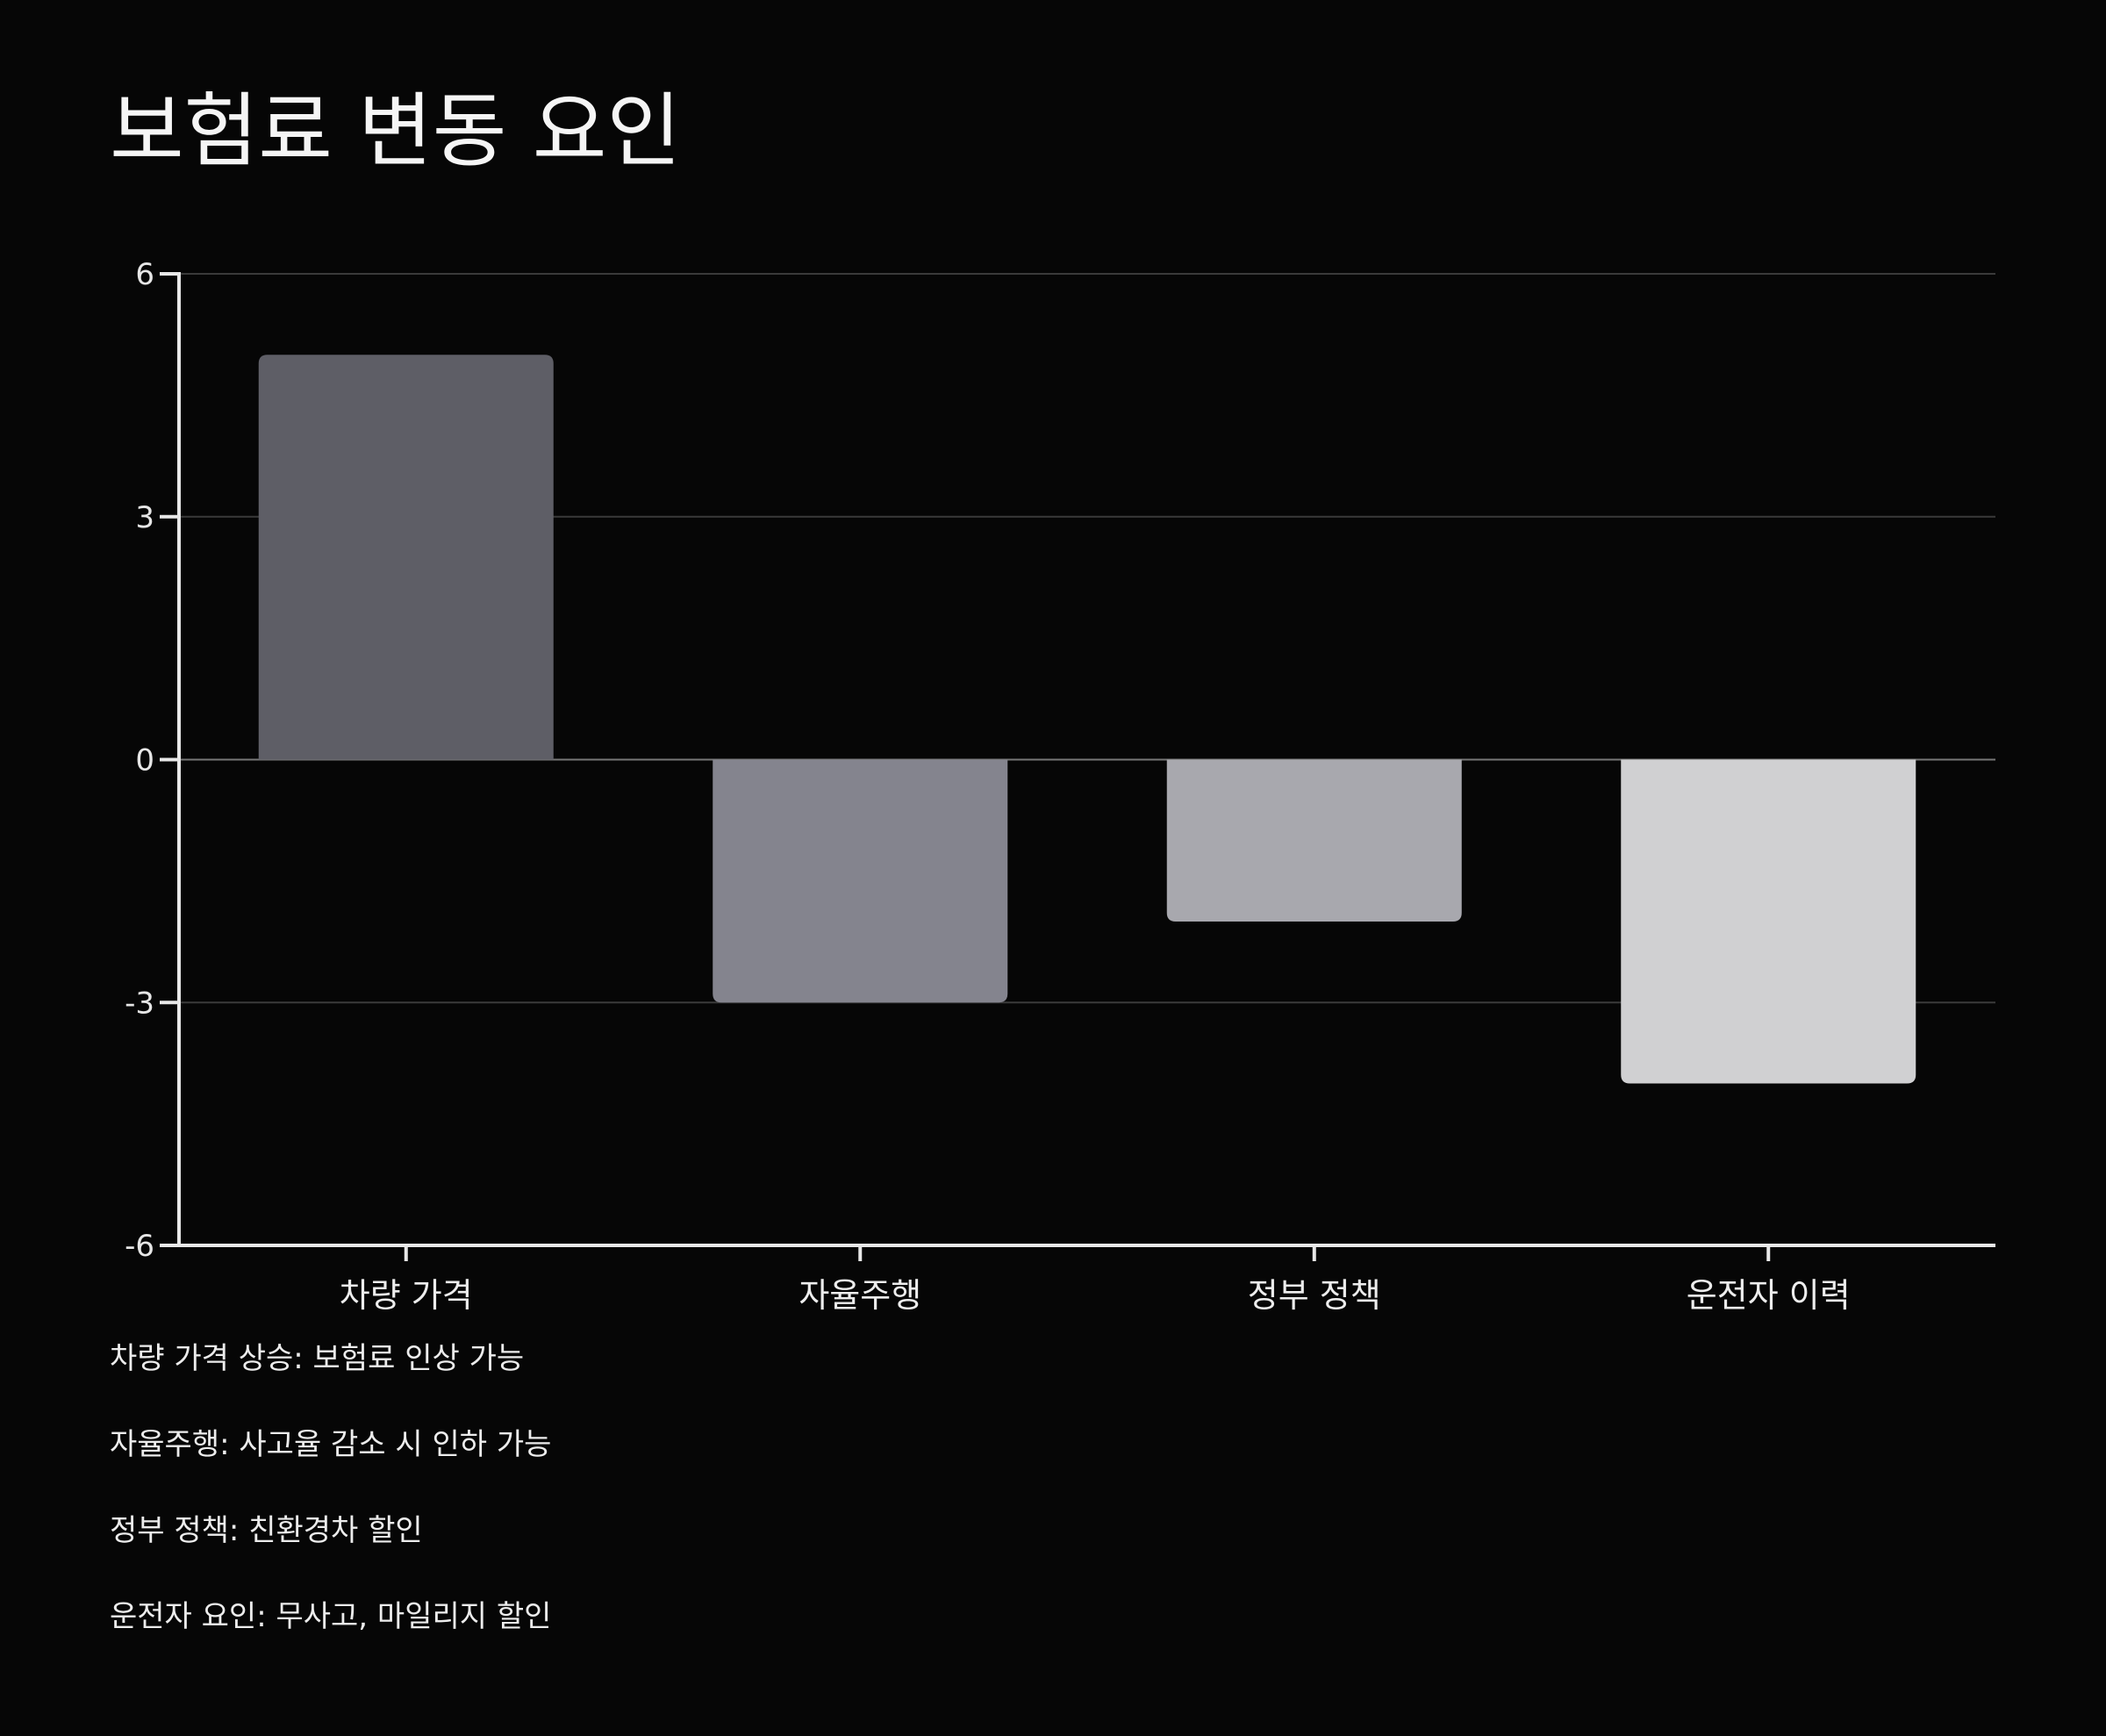 This screenshot has height=1736, width=2106. Describe the element at coordinates (330, 1358) in the screenshot. I see `annotation-vehicle-price: 차량 가격 상승: 보험료 인상 가능` at that location.